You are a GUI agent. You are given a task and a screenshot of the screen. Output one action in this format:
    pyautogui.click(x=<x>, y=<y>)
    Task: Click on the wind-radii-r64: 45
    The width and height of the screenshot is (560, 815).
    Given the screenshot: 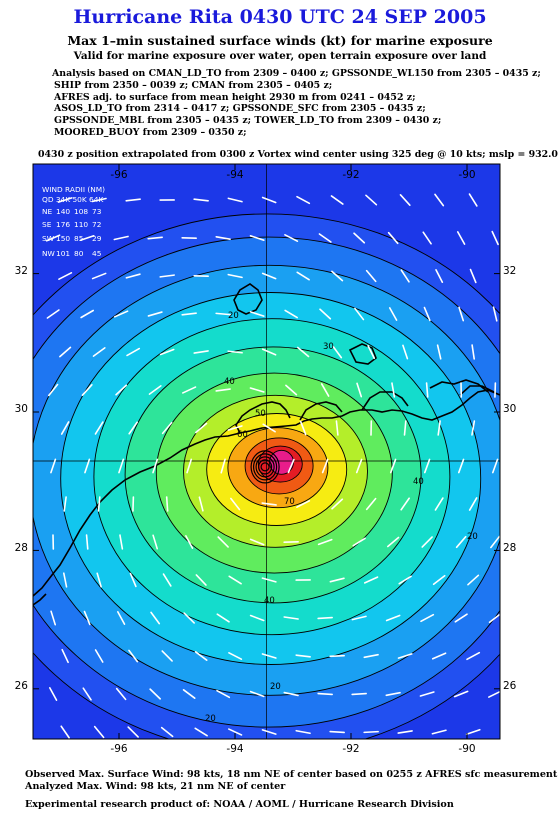 What is the action you would take?
    pyautogui.click(x=97, y=253)
    